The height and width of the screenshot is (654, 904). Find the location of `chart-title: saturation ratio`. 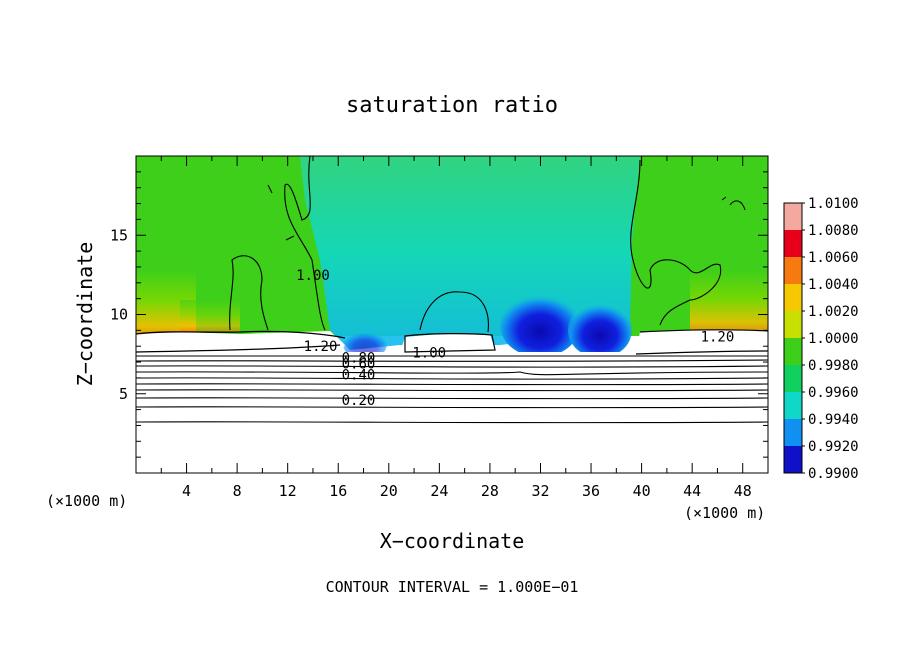

chart-title: saturation ratio is located at coordinates (452, 105).